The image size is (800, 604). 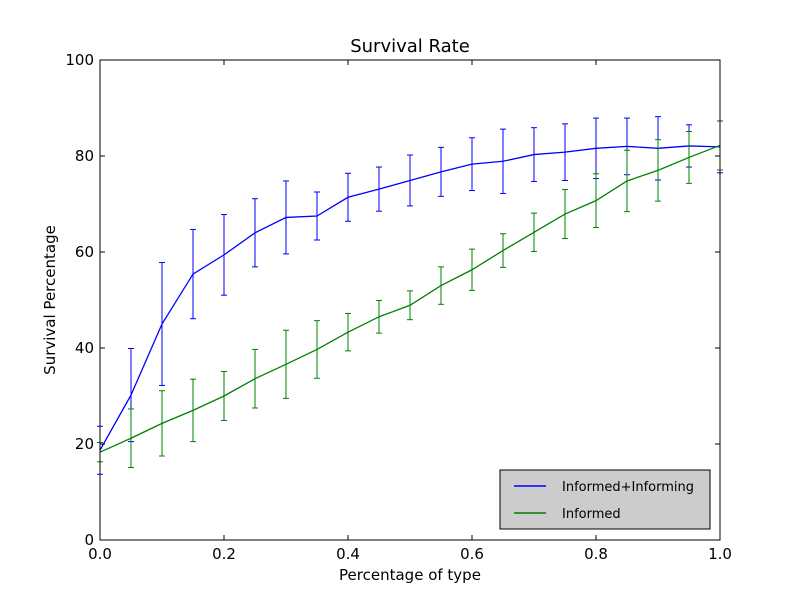 I want to click on x-tick-label: 0.8, so click(x=596, y=554).